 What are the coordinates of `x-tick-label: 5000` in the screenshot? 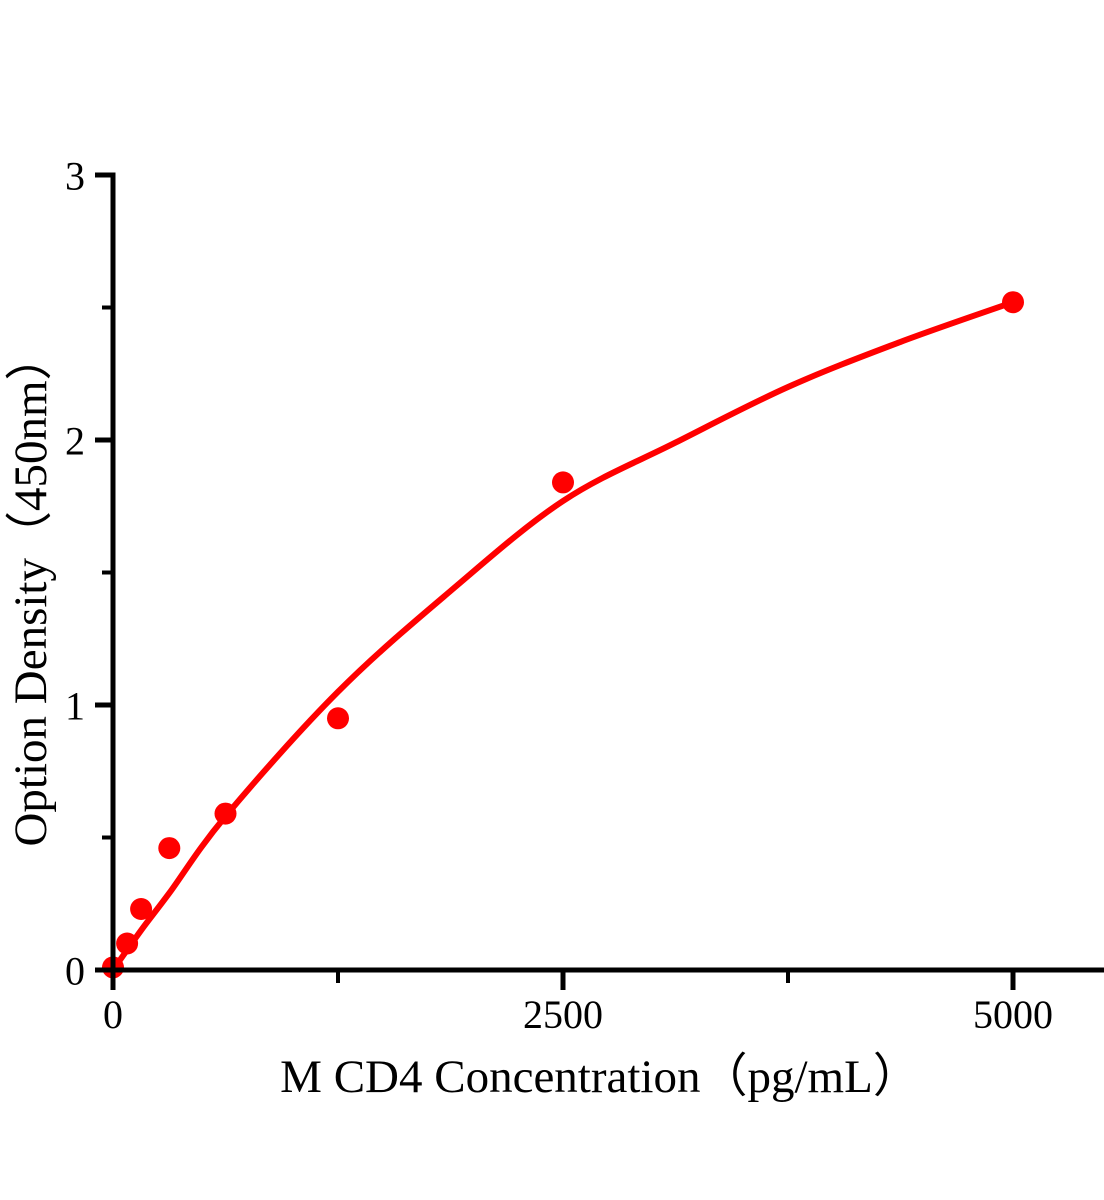 It's located at (1013, 1014).